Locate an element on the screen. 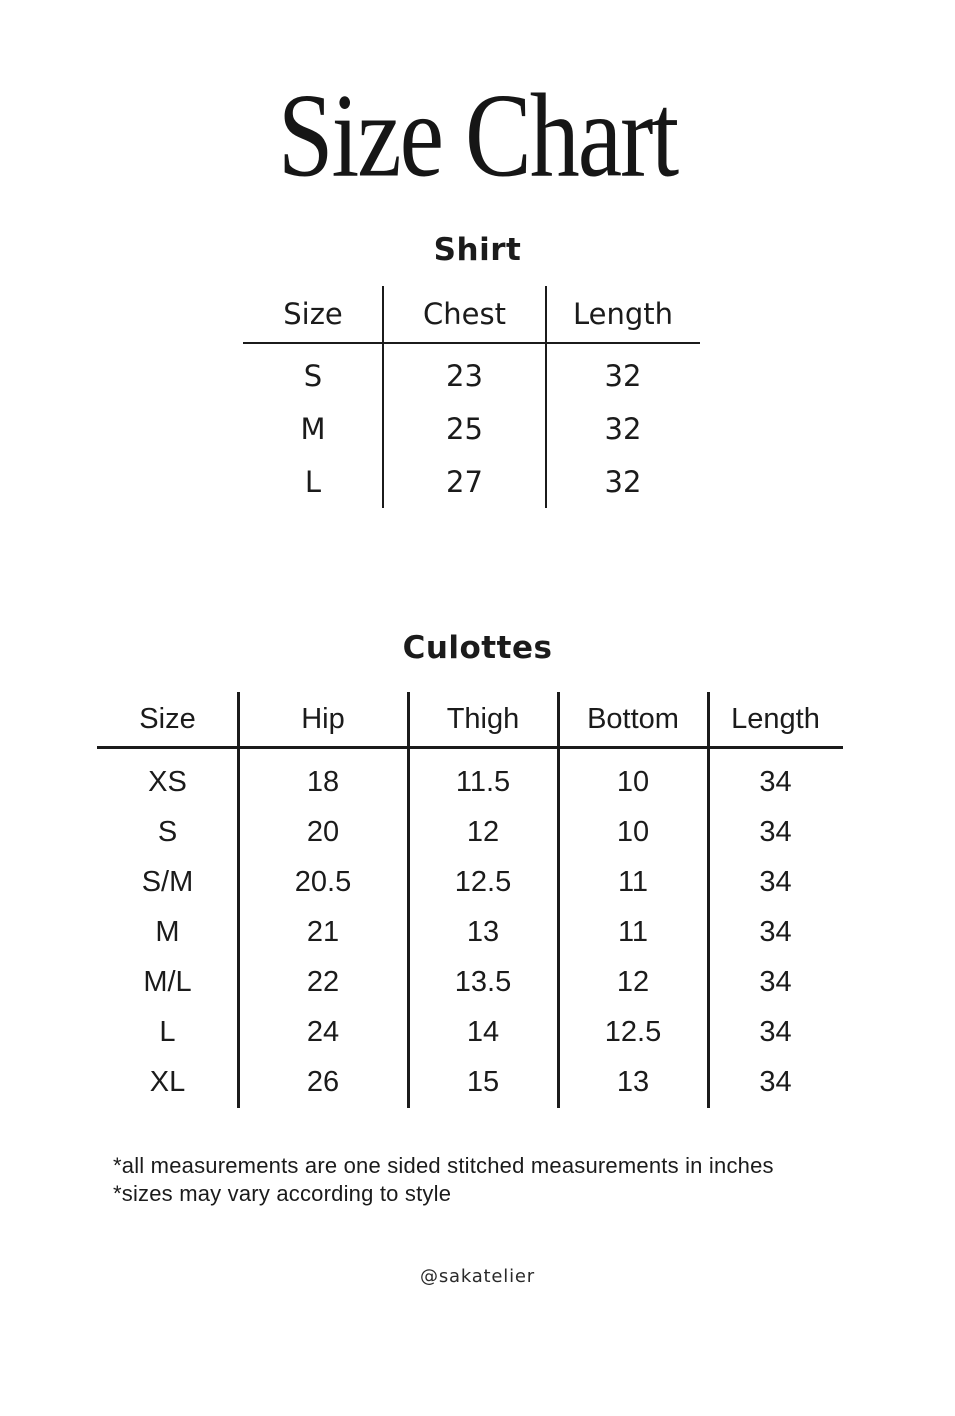 The width and height of the screenshot is (955, 1416). culottes-cell-thigh: 13 is located at coordinates (483, 931).